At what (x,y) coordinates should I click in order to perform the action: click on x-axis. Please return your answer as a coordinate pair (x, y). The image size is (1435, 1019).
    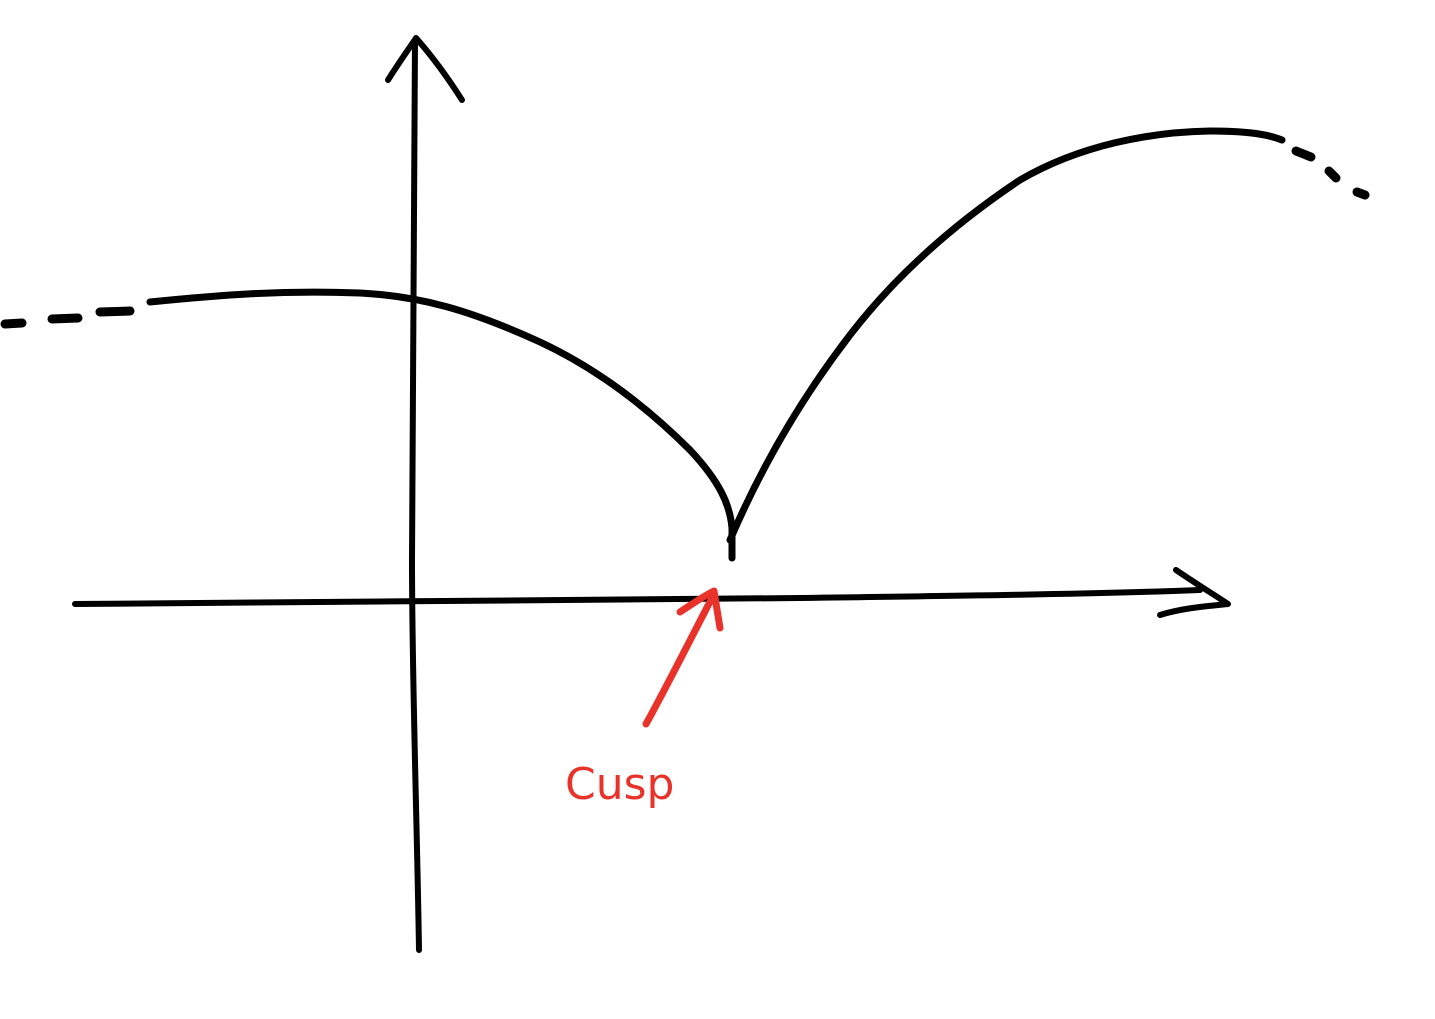
    Looking at the image, I should click on (637, 597).